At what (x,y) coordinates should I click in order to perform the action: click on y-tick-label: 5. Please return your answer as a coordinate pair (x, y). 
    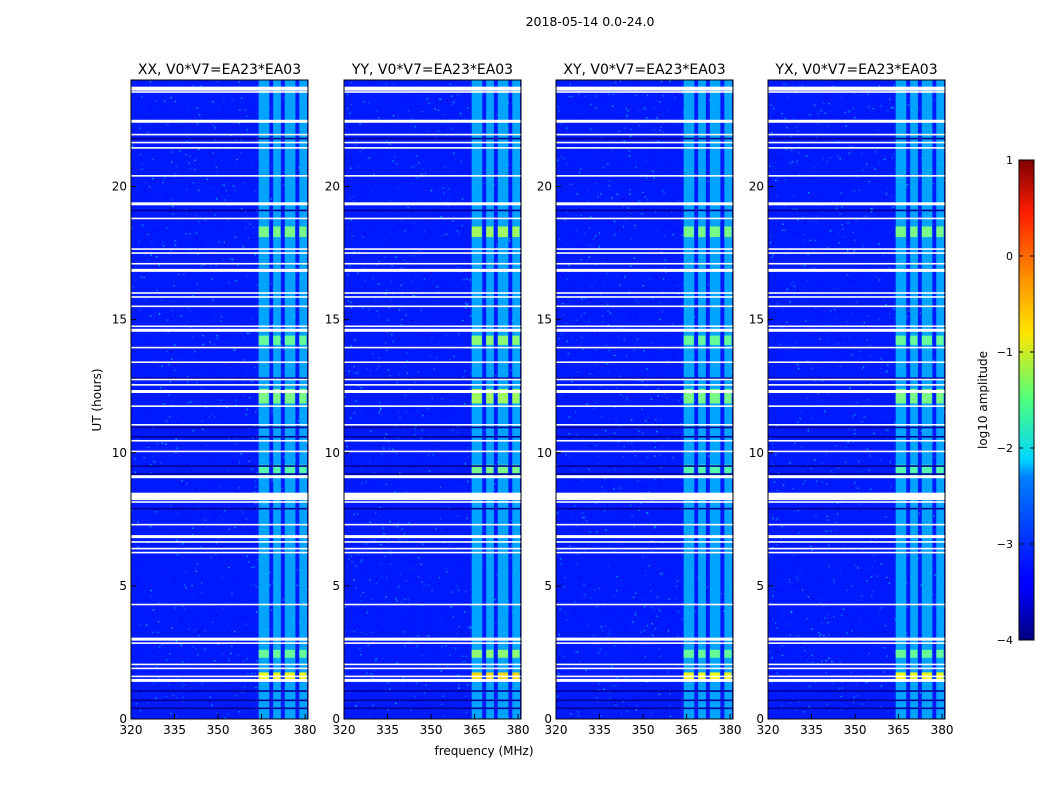
    Looking at the image, I should click on (548, 586).